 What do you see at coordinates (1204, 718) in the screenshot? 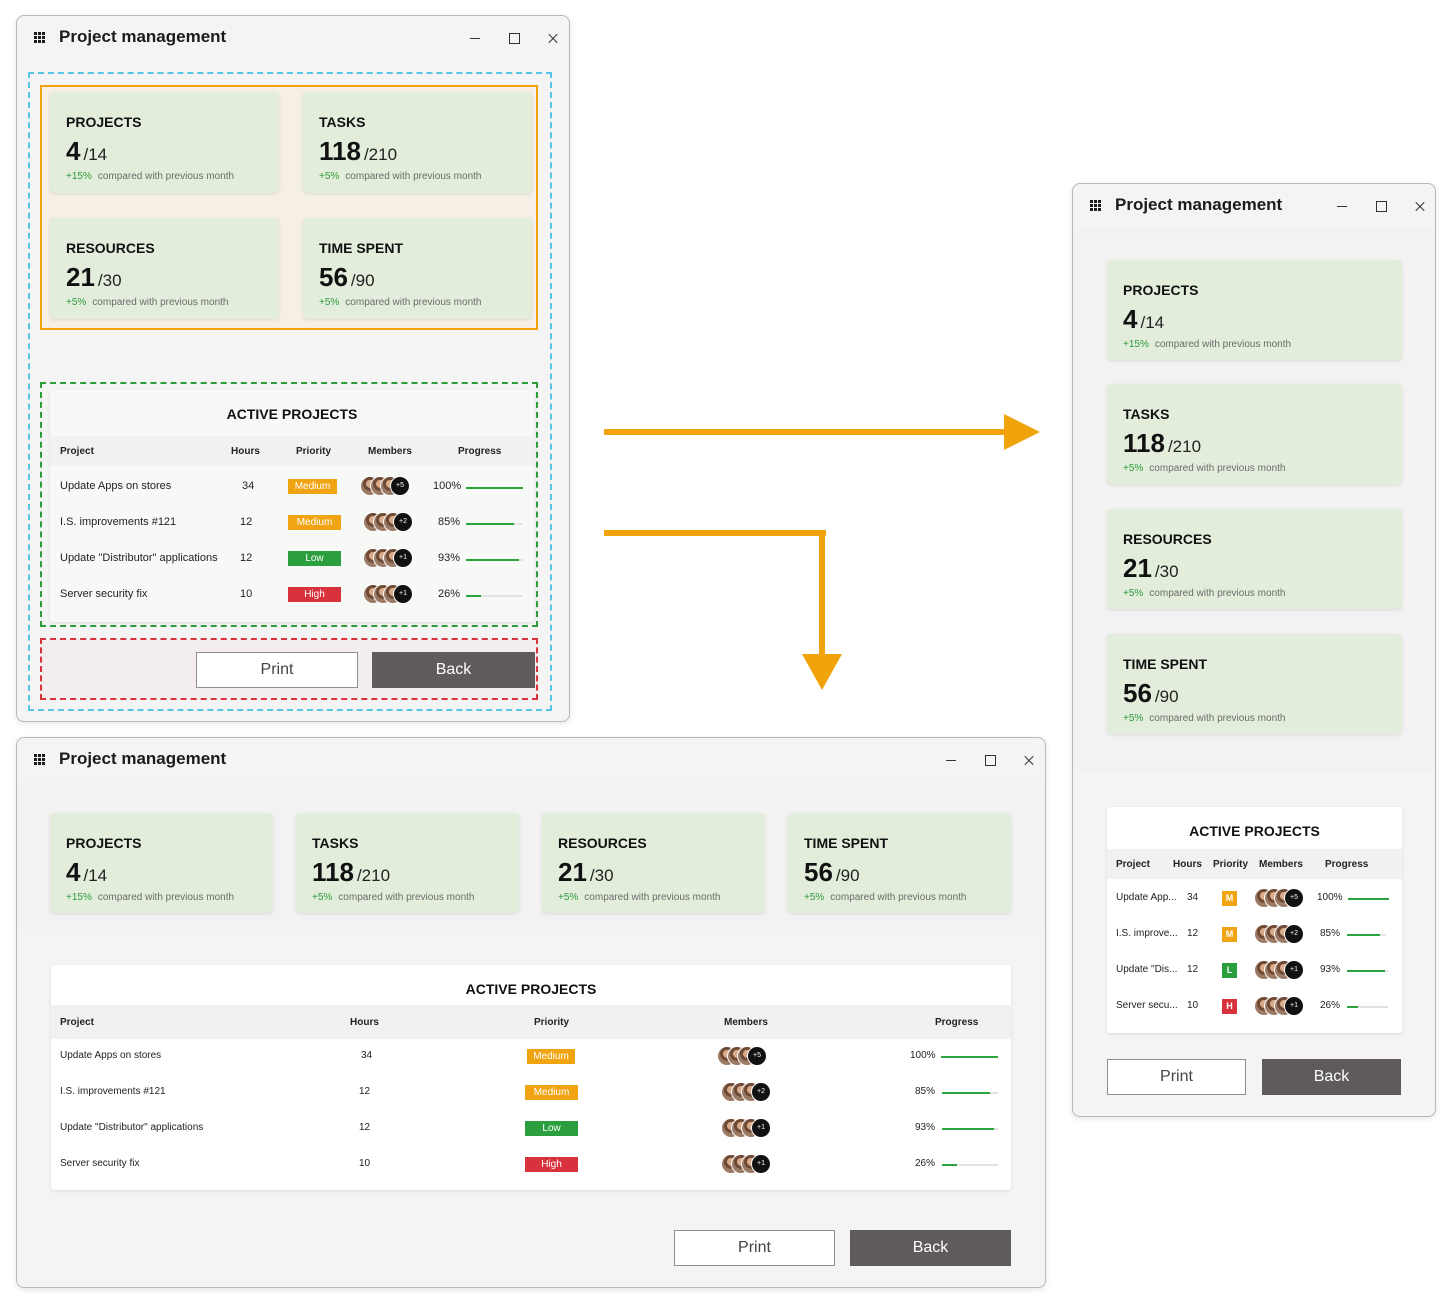
I see `stat-note: +5% compared with previous month` at bounding box center [1204, 718].